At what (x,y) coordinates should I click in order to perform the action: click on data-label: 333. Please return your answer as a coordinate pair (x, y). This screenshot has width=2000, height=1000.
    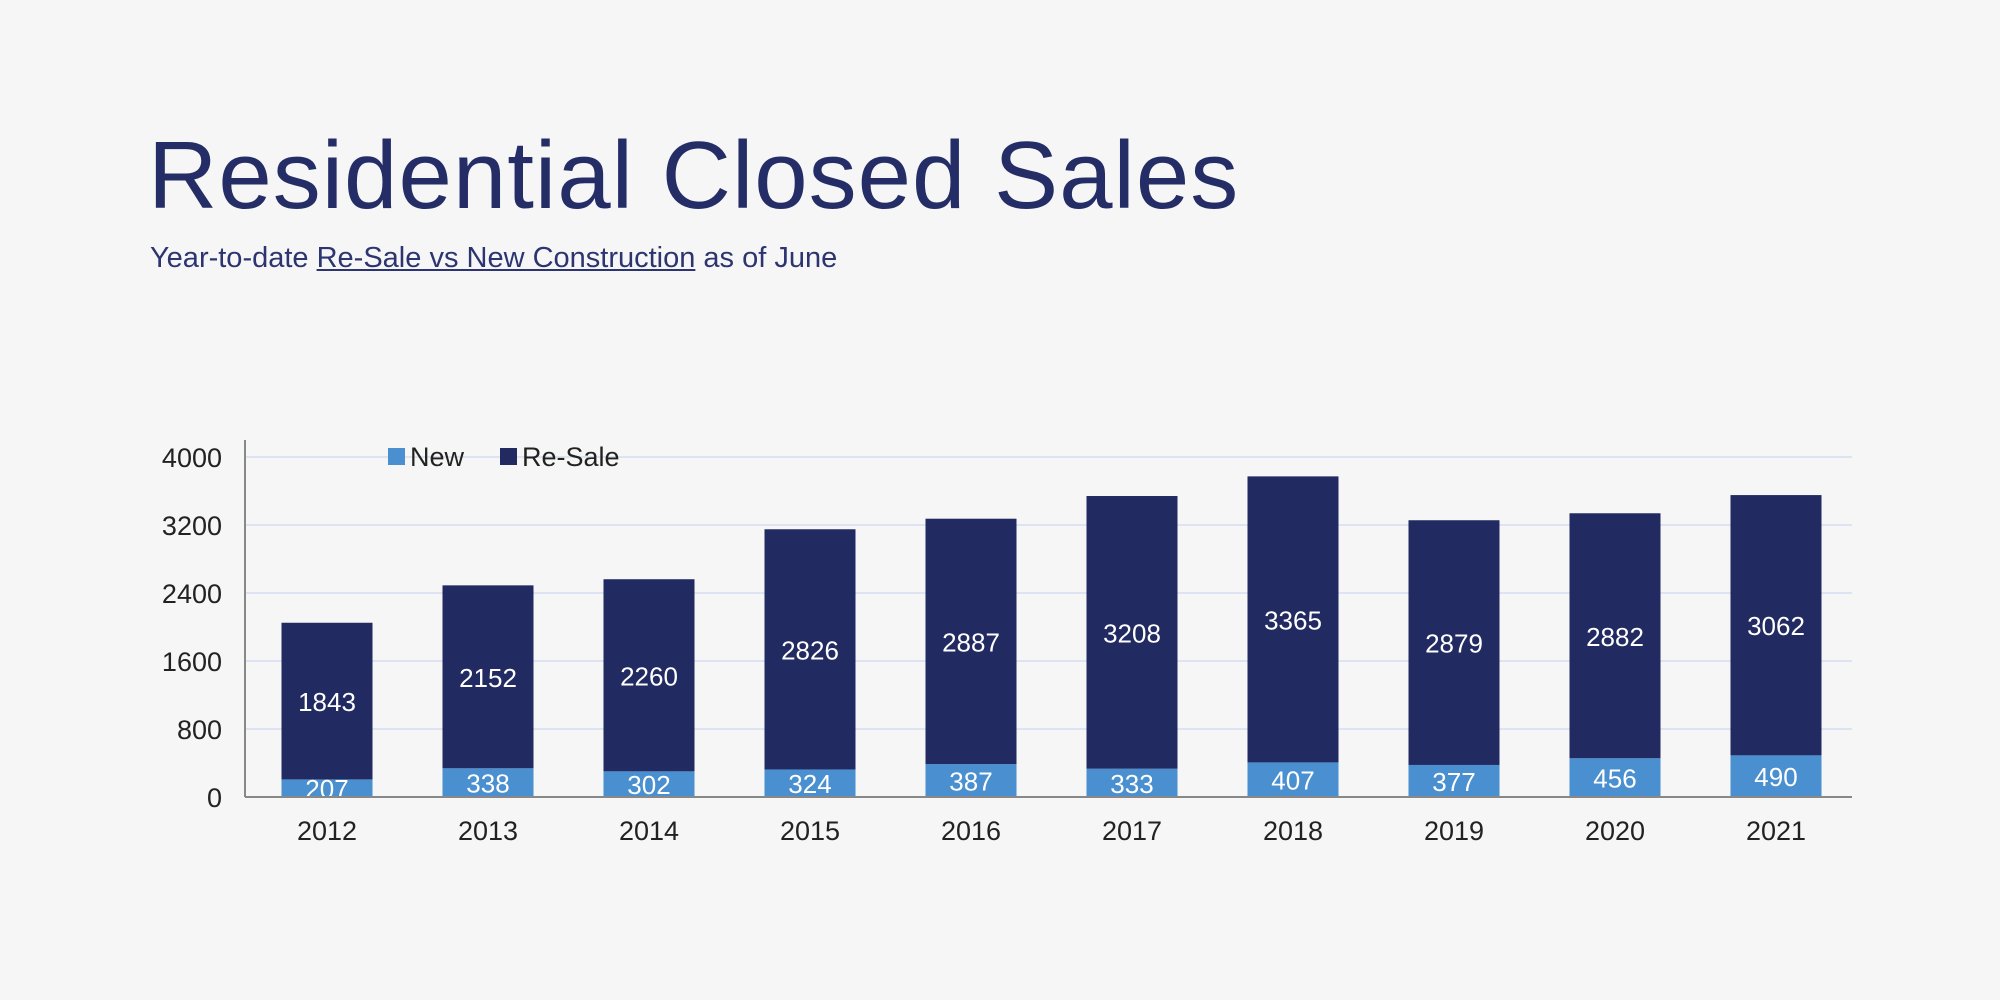
    Looking at the image, I should click on (1131, 784).